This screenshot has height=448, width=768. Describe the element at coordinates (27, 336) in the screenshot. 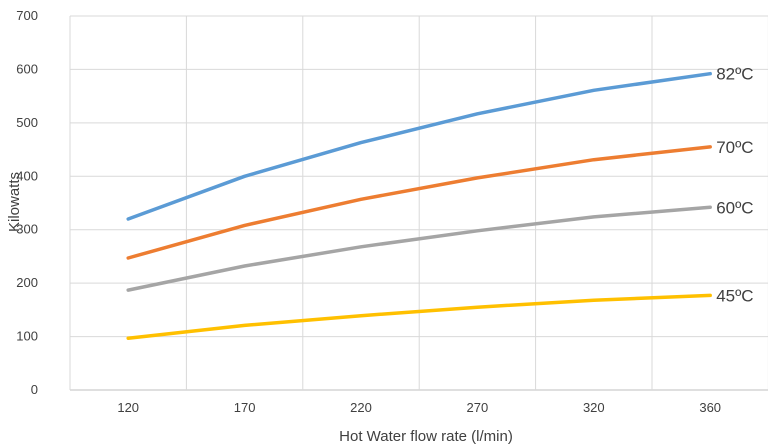

I see `y-tick-label: 100` at that location.